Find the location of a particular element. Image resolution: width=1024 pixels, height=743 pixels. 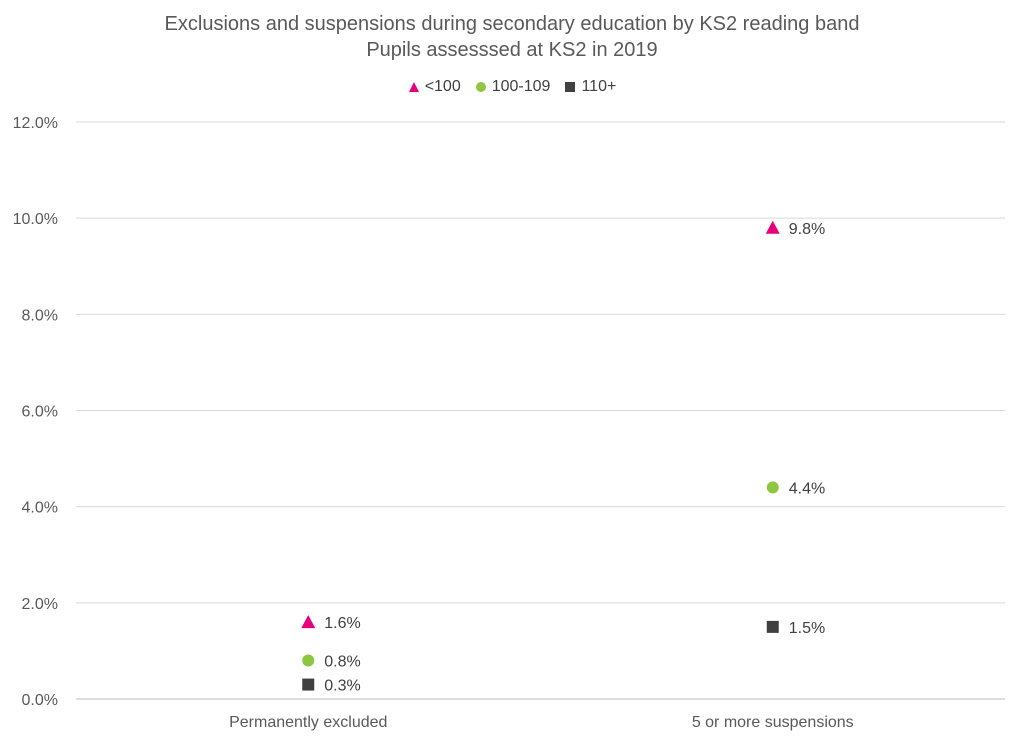

data-label: 1.6% is located at coordinates (342, 623).